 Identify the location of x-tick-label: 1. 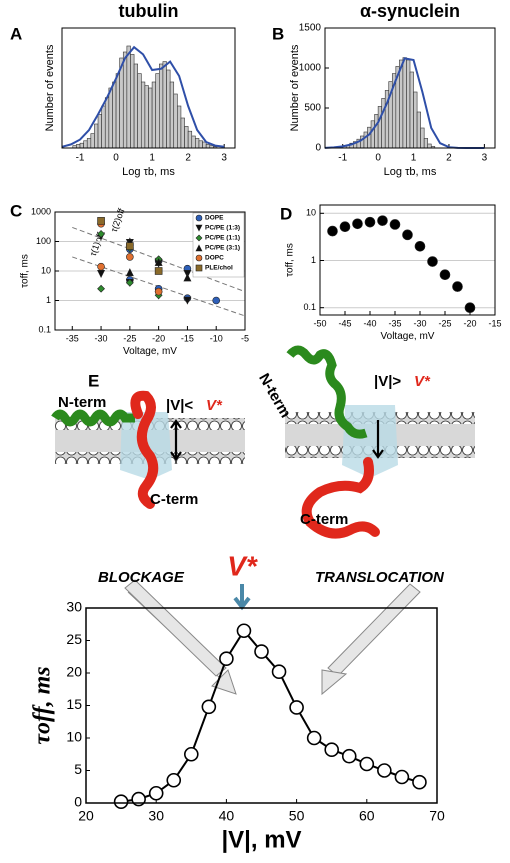
(414, 158).